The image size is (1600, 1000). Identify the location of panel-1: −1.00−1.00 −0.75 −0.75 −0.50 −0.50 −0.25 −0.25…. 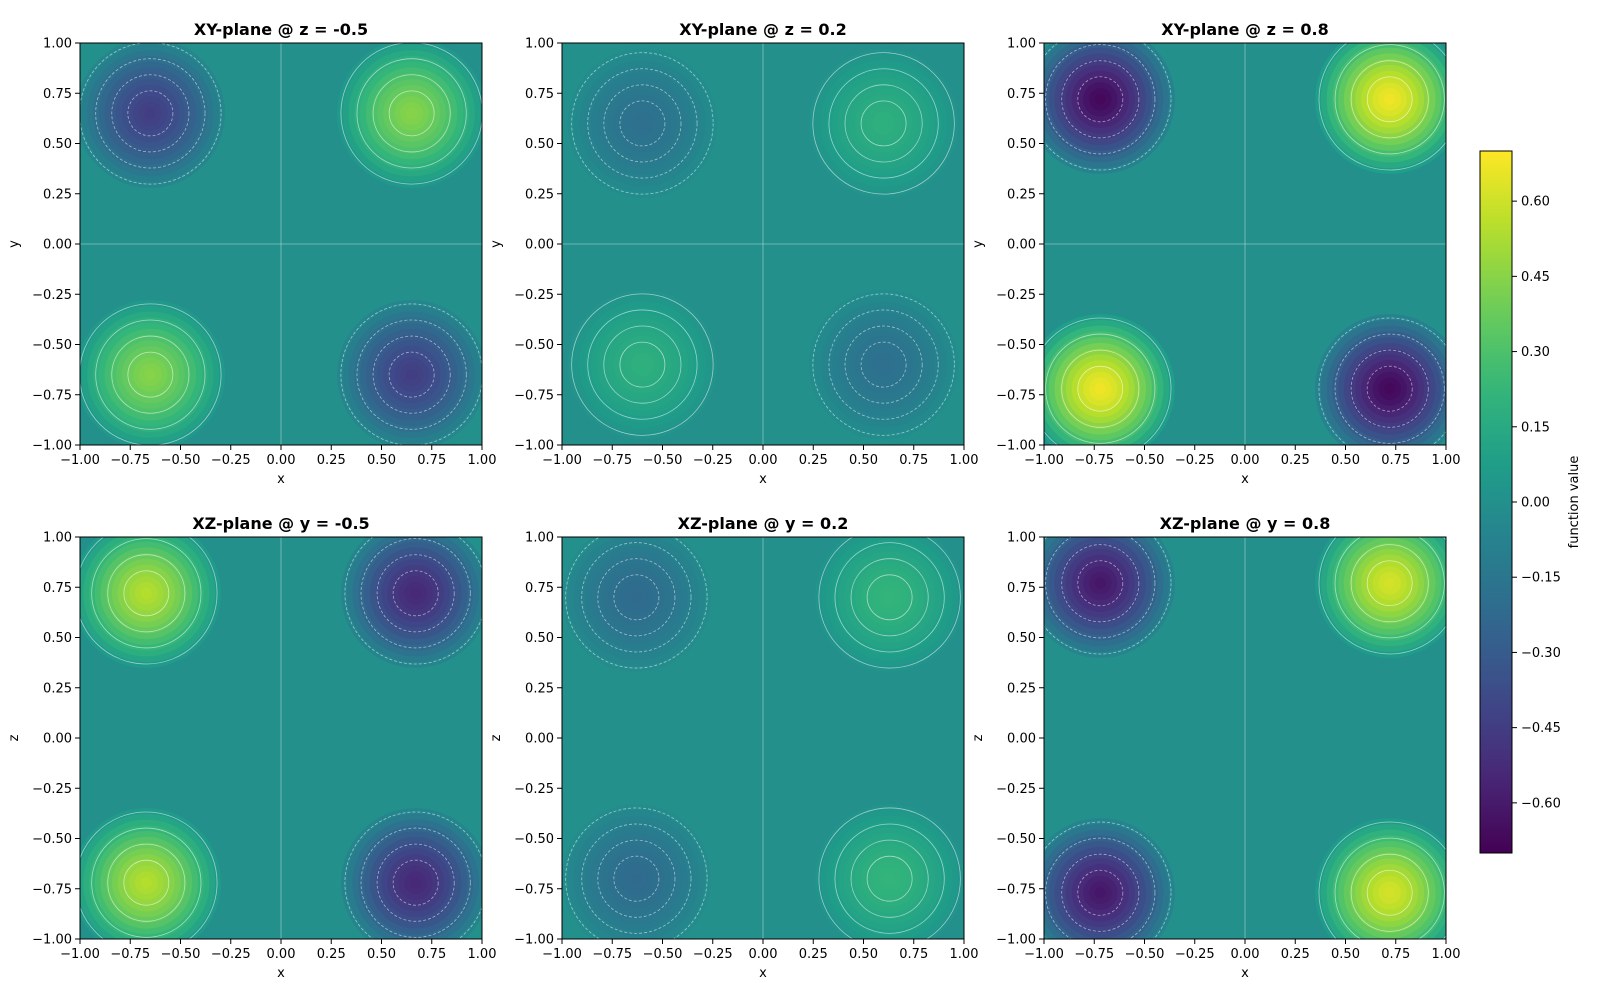
(251, 253).